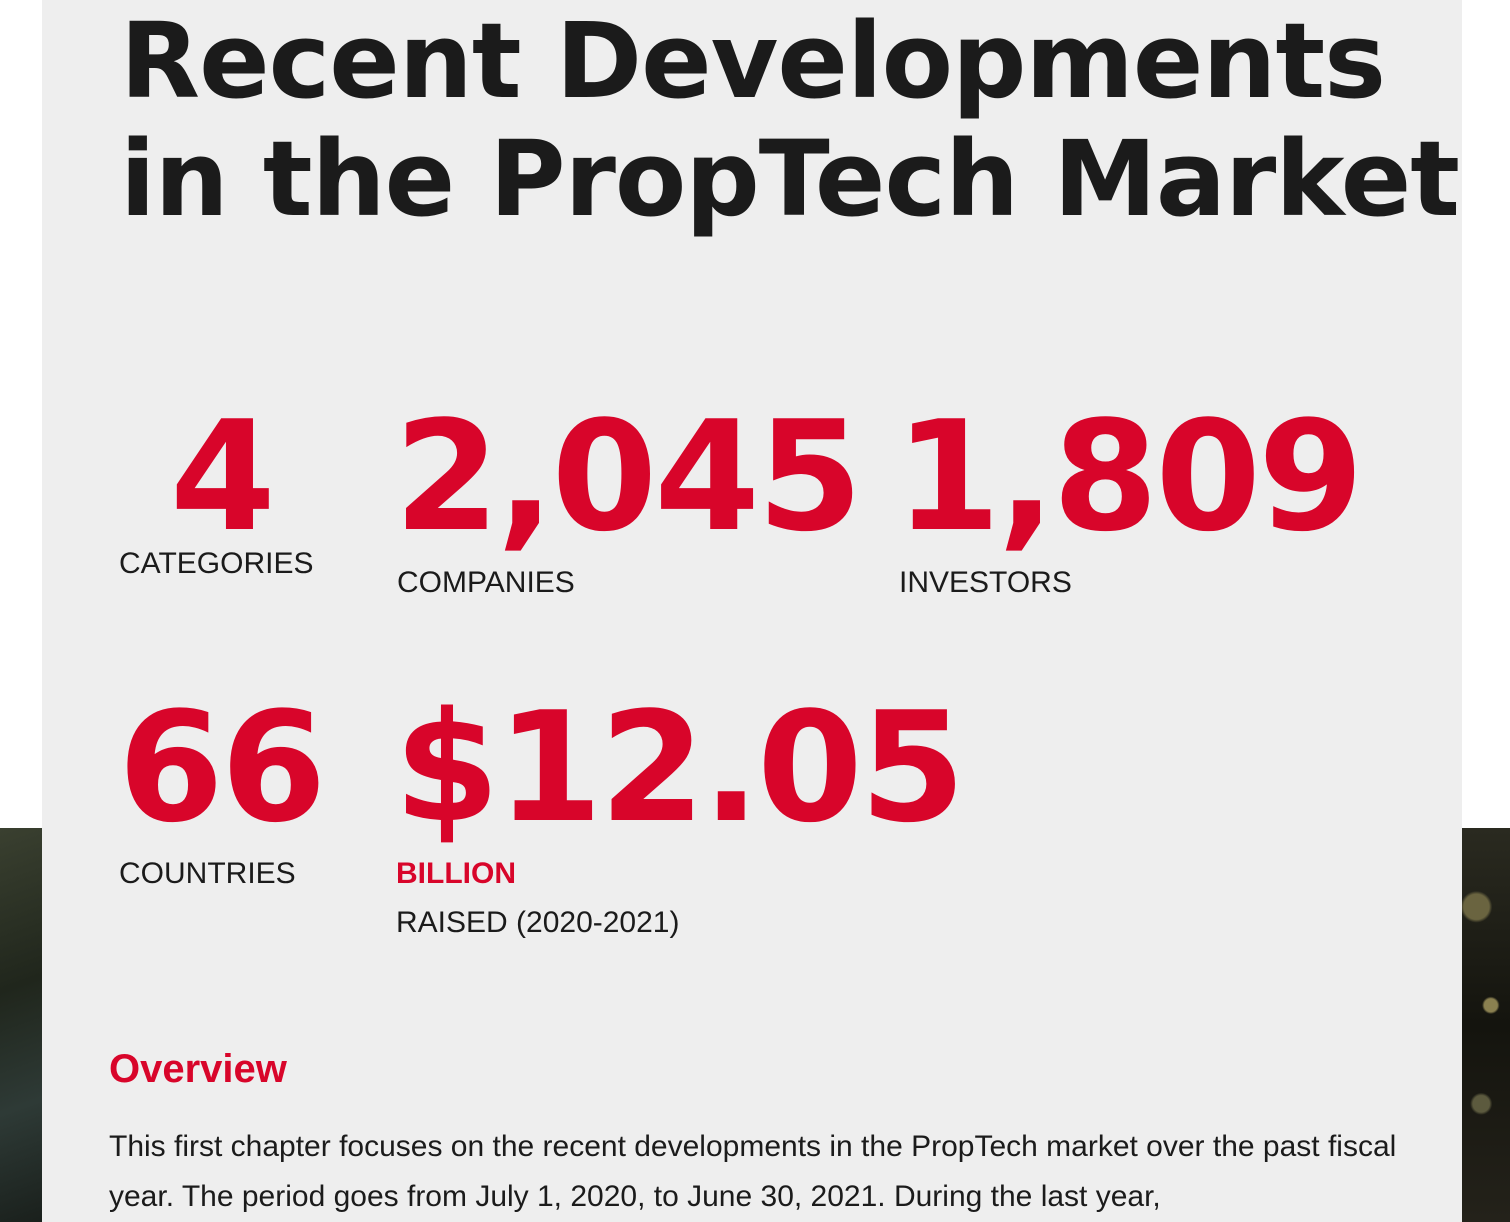  Describe the element at coordinates (985, 582) in the screenshot. I see `stat-label: INVESTORS` at that location.